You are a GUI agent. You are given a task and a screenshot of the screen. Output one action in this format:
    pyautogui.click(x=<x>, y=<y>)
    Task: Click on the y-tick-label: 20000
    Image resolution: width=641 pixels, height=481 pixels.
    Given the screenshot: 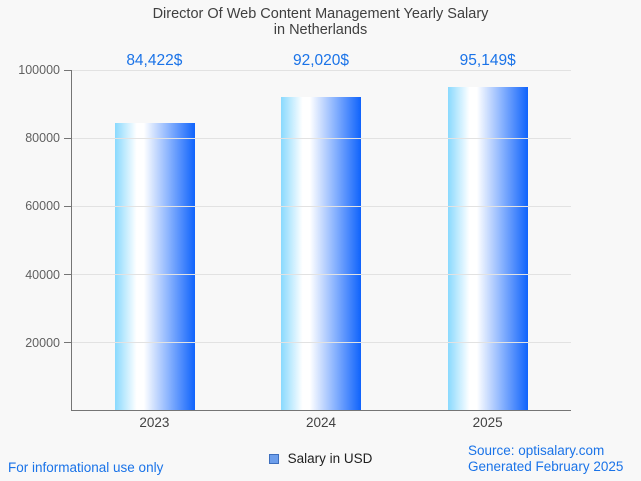 What is the action you would take?
    pyautogui.click(x=42, y=342)
    